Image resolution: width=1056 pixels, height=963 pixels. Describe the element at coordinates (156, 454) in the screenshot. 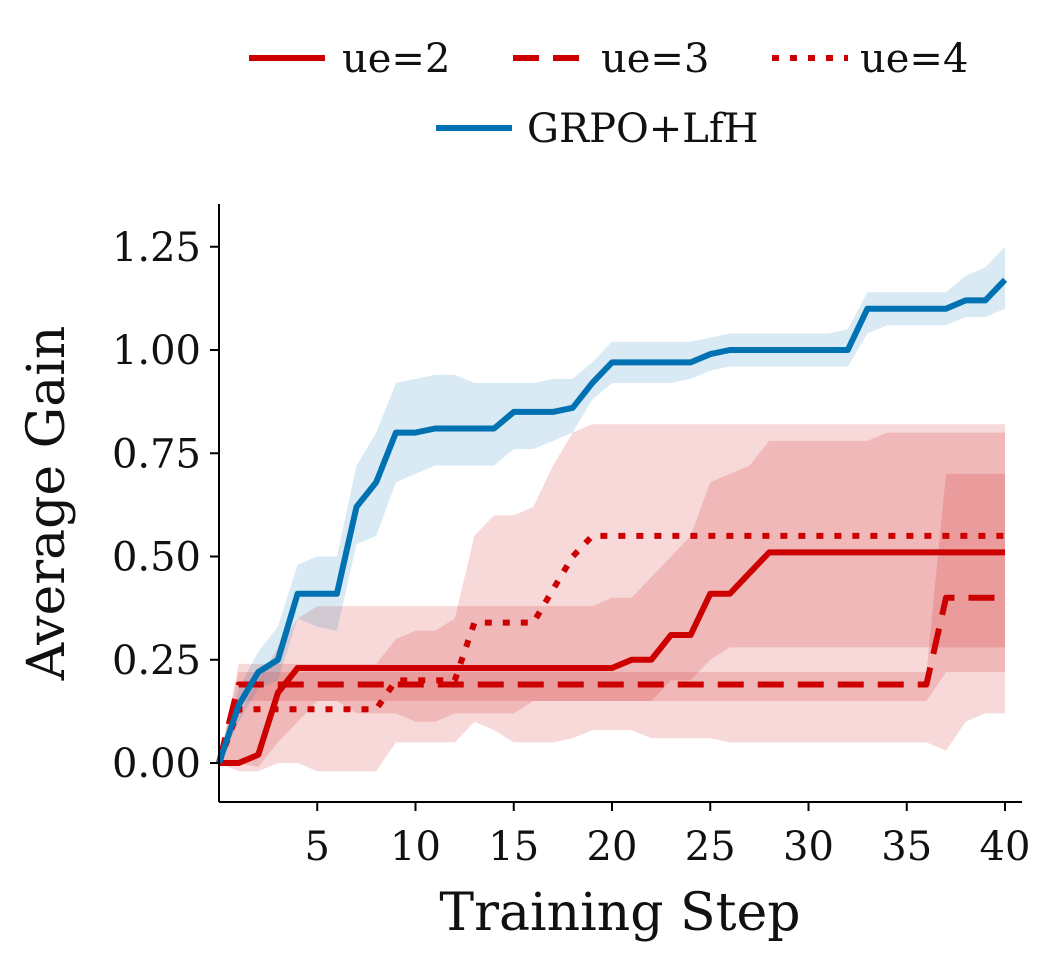

I see `y-tick-label: 0.75` at that location.